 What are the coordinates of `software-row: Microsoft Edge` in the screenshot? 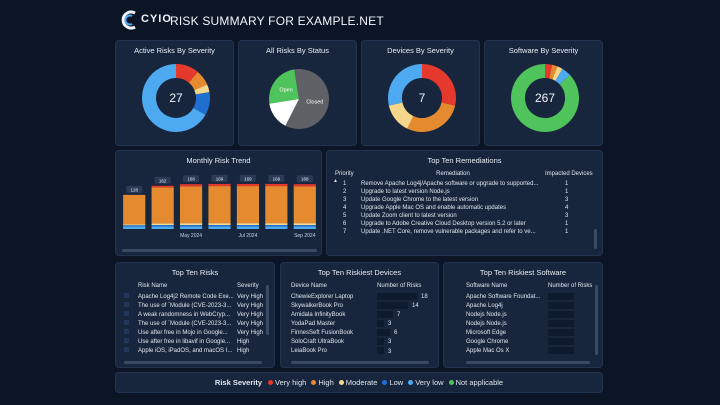 It's located at (530, 332).